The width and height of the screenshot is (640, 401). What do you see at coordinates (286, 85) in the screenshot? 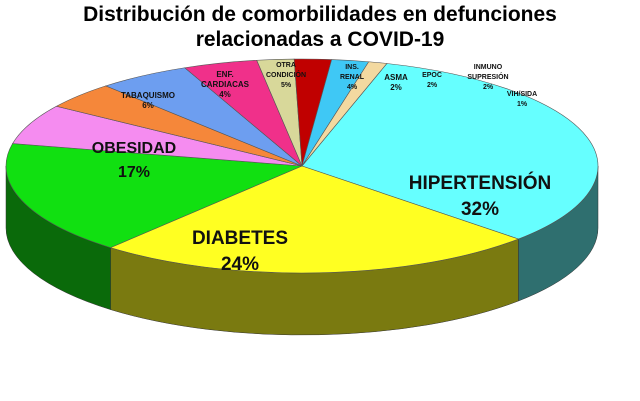
I see `slice-pct-label-5: 5%` at bounding box center [286, 85].